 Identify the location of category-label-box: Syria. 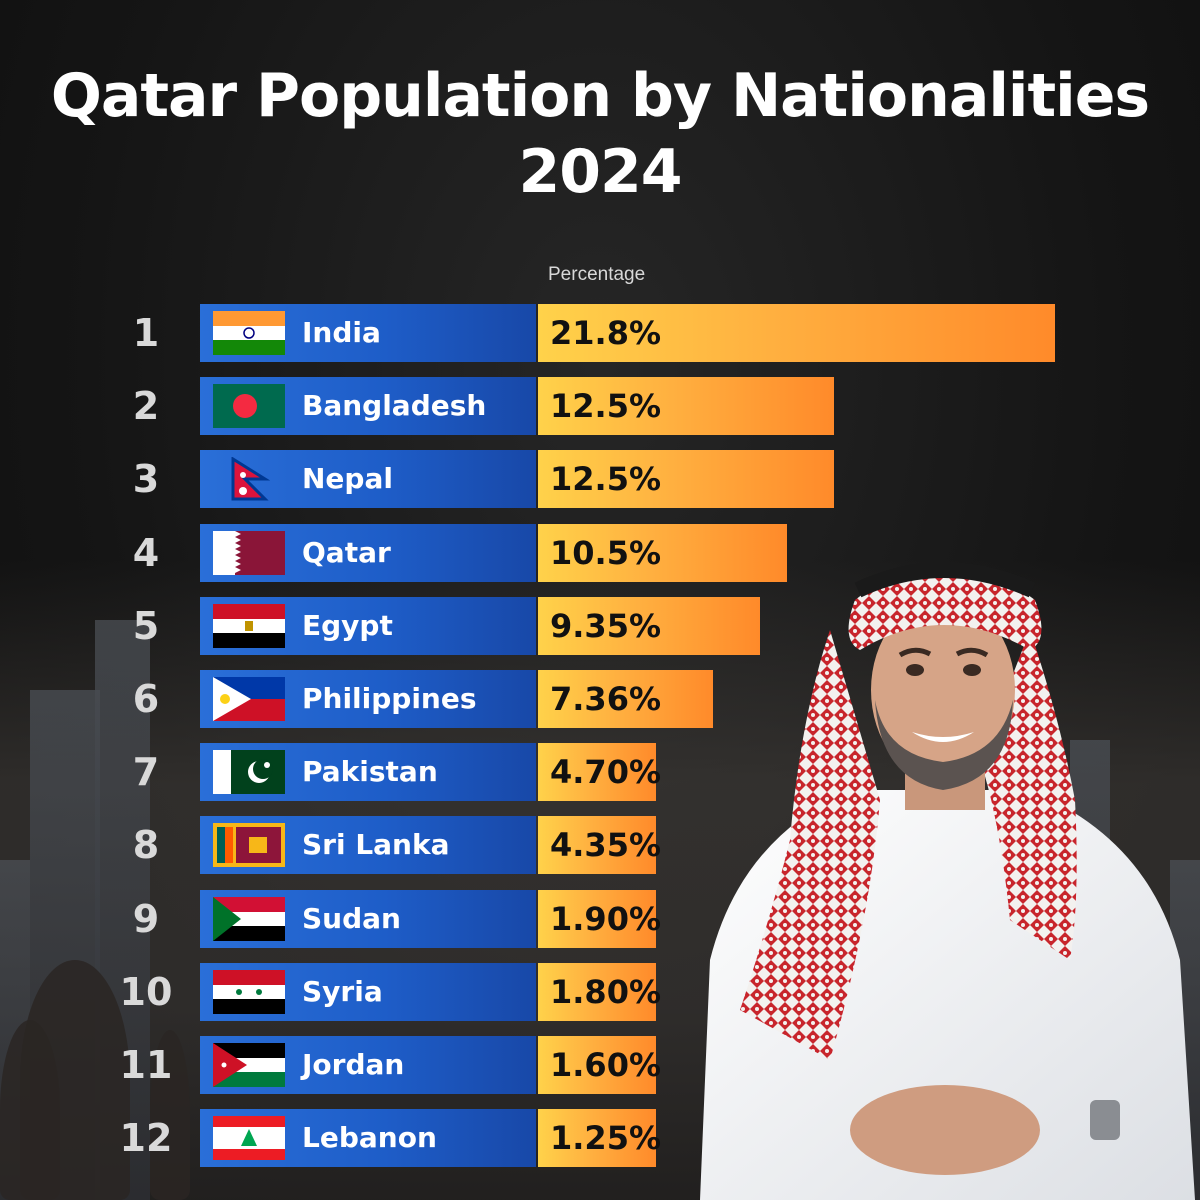
(368, 991).